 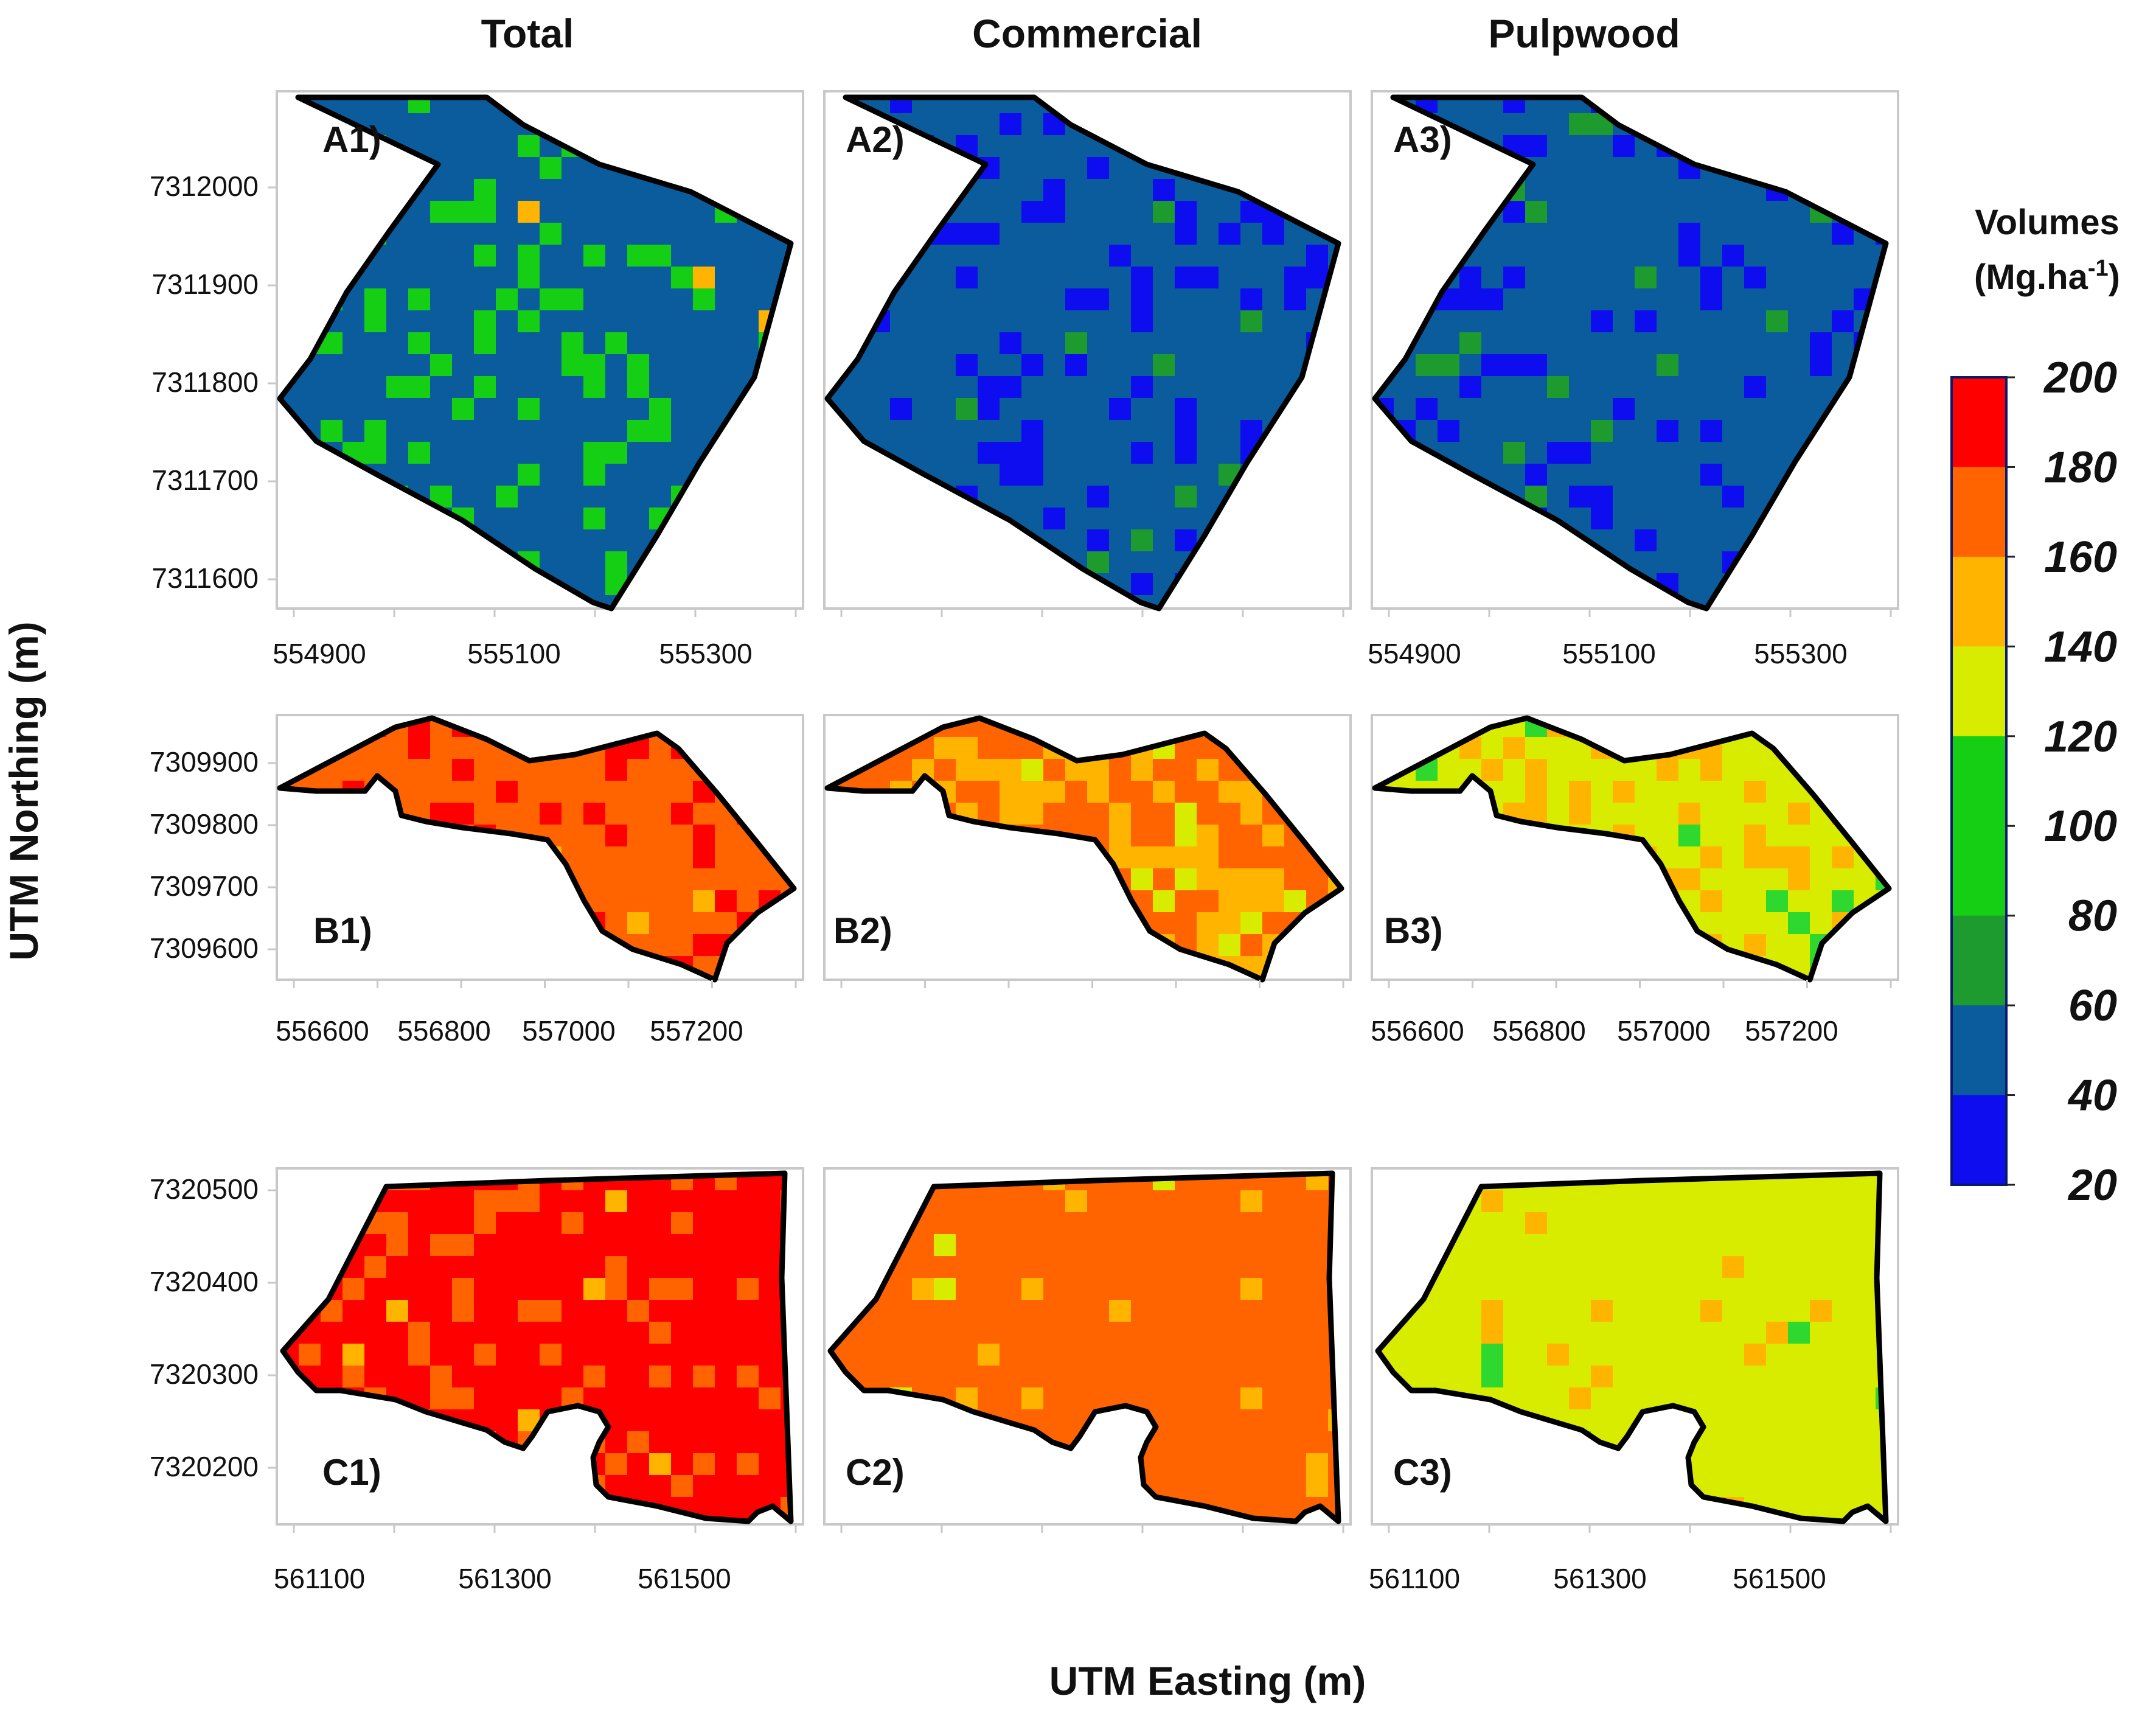 I want to click on y-tick-label: 7320200, so click(x=205, y=1466).